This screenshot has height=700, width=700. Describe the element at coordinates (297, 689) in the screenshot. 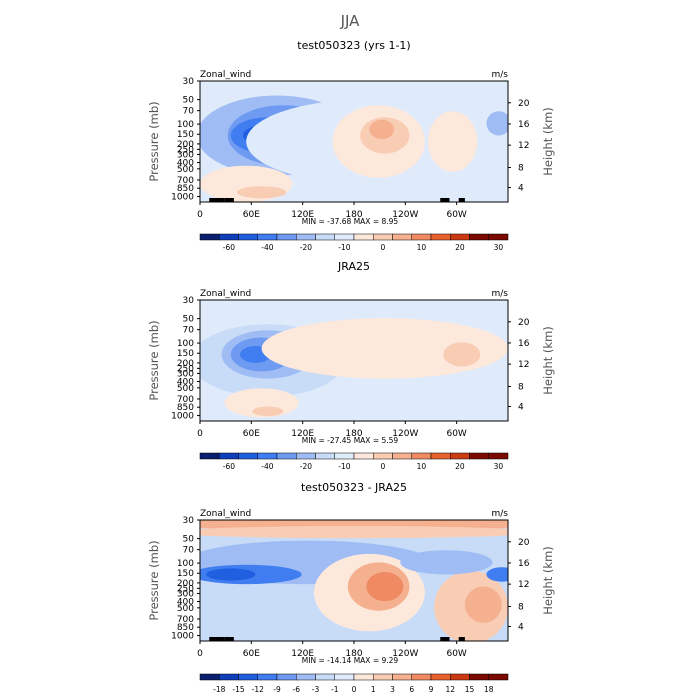

I see `colorbar-label: -6` at that location.